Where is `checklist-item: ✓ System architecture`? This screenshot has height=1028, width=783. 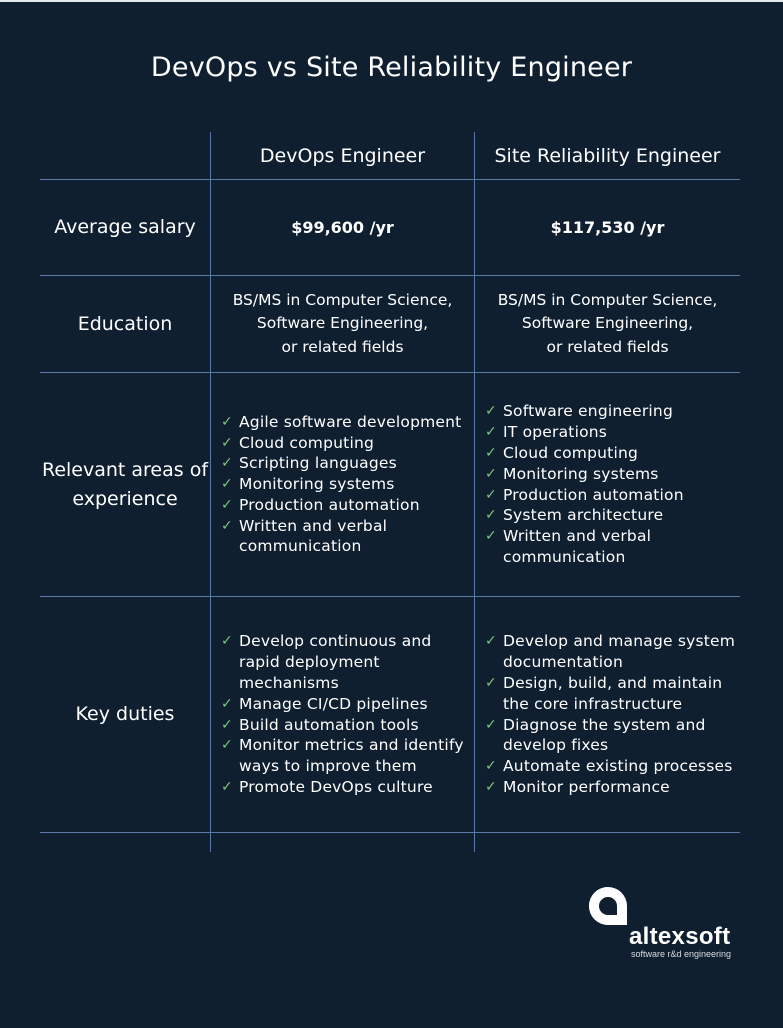 checklist-item: ✓ System architecture is located at coordinates (610, 515).